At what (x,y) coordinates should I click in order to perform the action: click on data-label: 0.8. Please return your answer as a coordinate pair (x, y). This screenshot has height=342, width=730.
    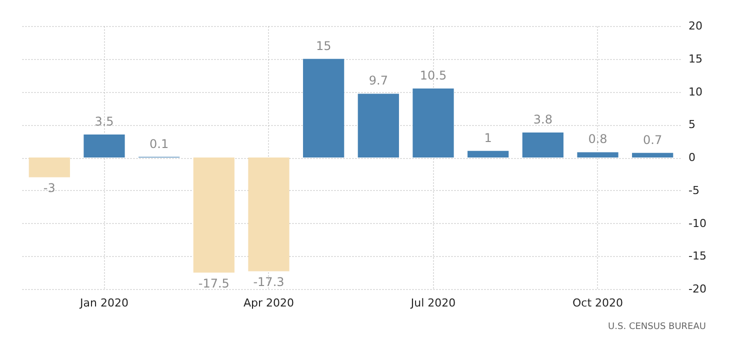
    Looking at the image, I should click on (598, 139).